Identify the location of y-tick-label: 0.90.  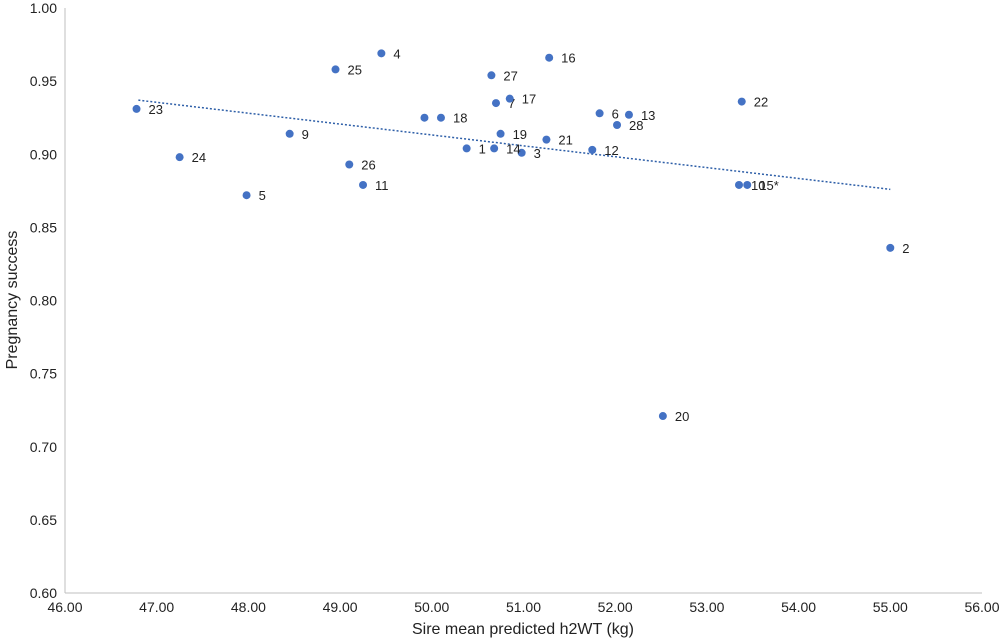
(43, 154).